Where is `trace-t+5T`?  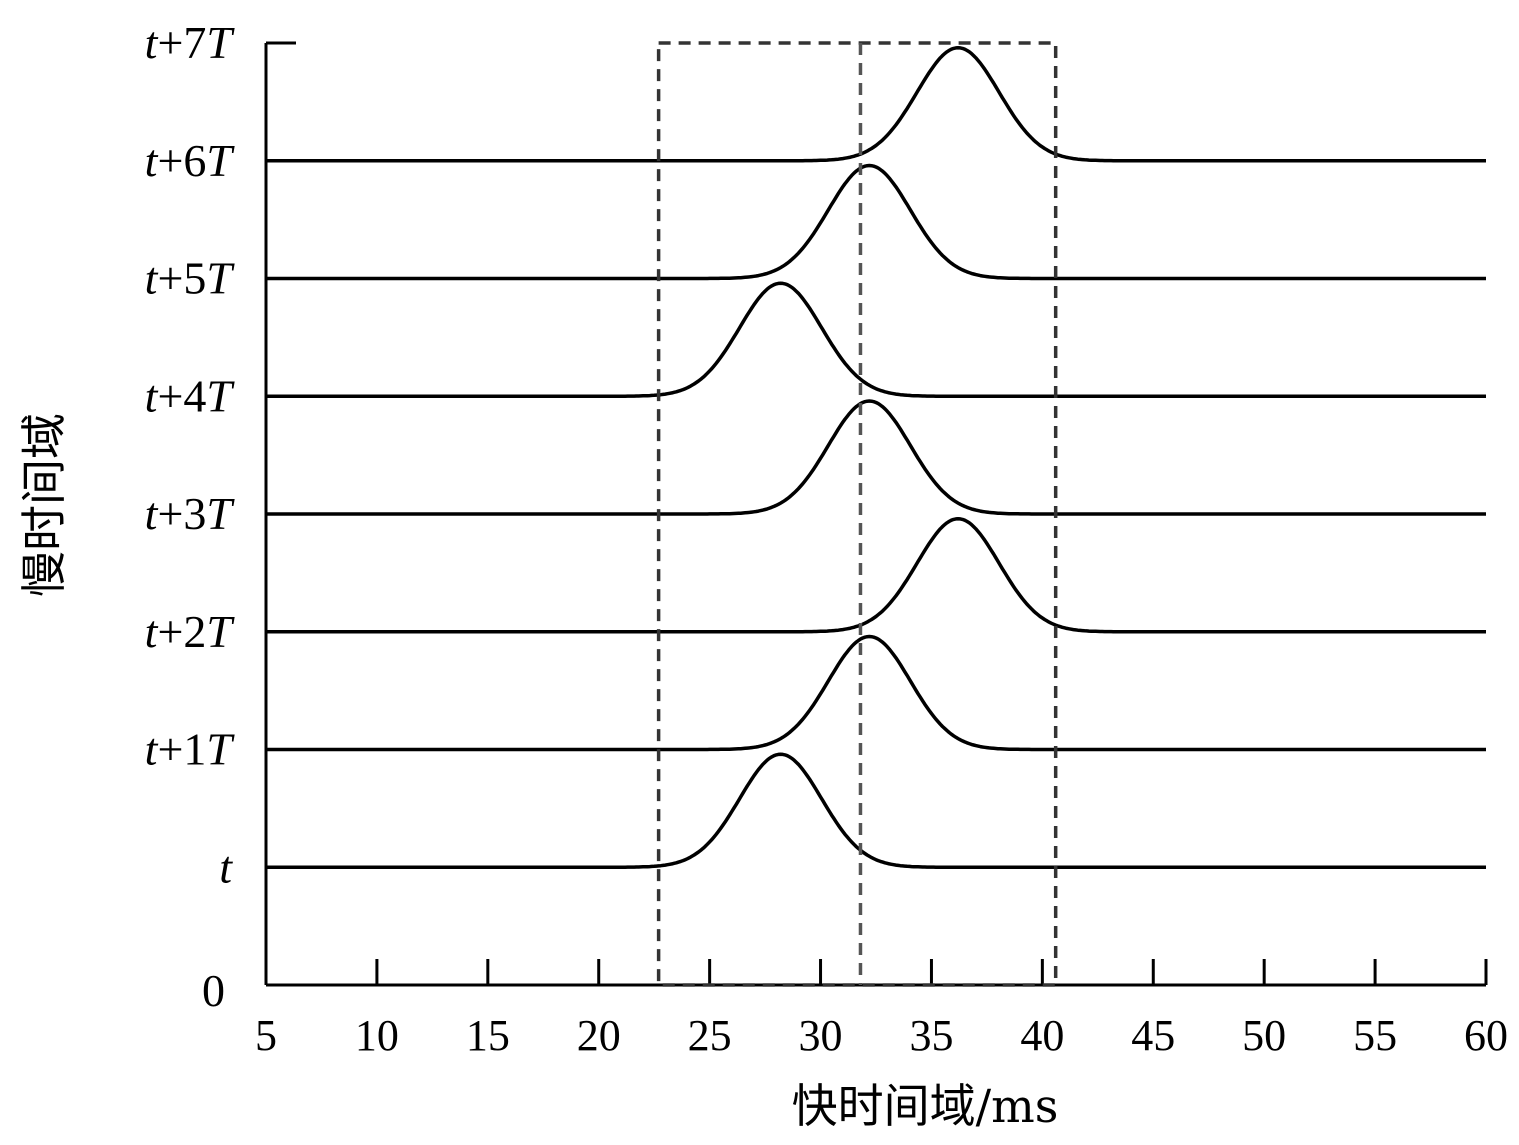 trace-t+5T is located at coordinates (876, 222).